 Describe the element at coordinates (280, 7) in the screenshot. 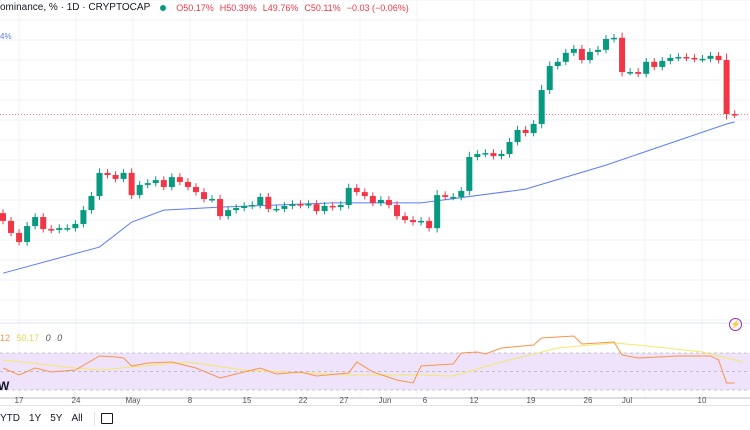

I see `ohlc-low: L49.76%` at that location.